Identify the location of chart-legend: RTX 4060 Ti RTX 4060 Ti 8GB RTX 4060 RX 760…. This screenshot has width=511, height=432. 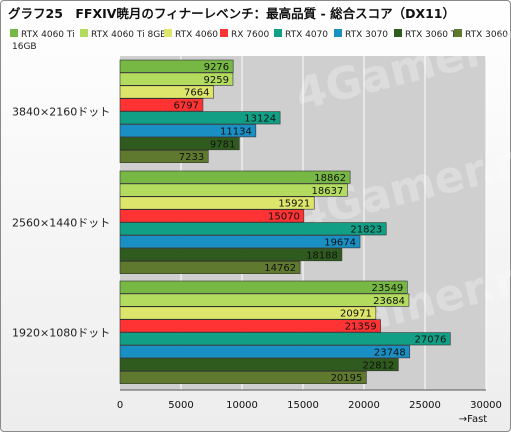
(259, 40).